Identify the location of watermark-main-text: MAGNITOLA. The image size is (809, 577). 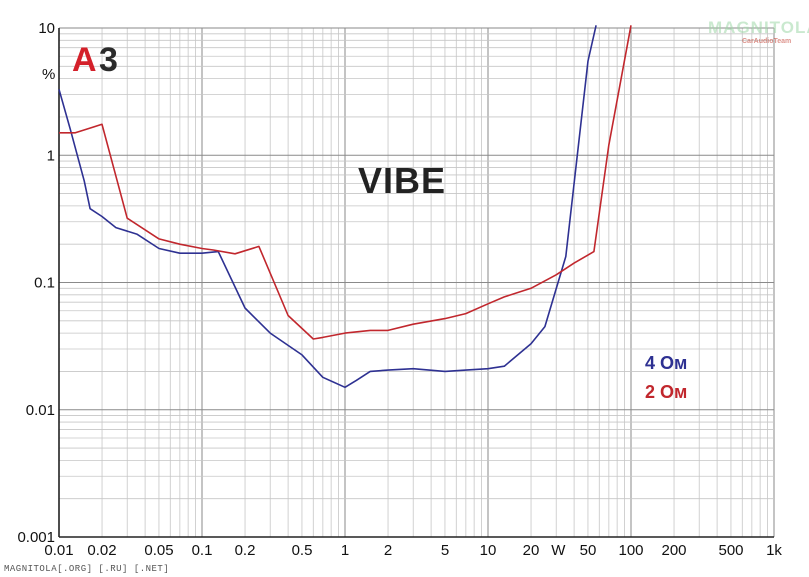
(758, 27).